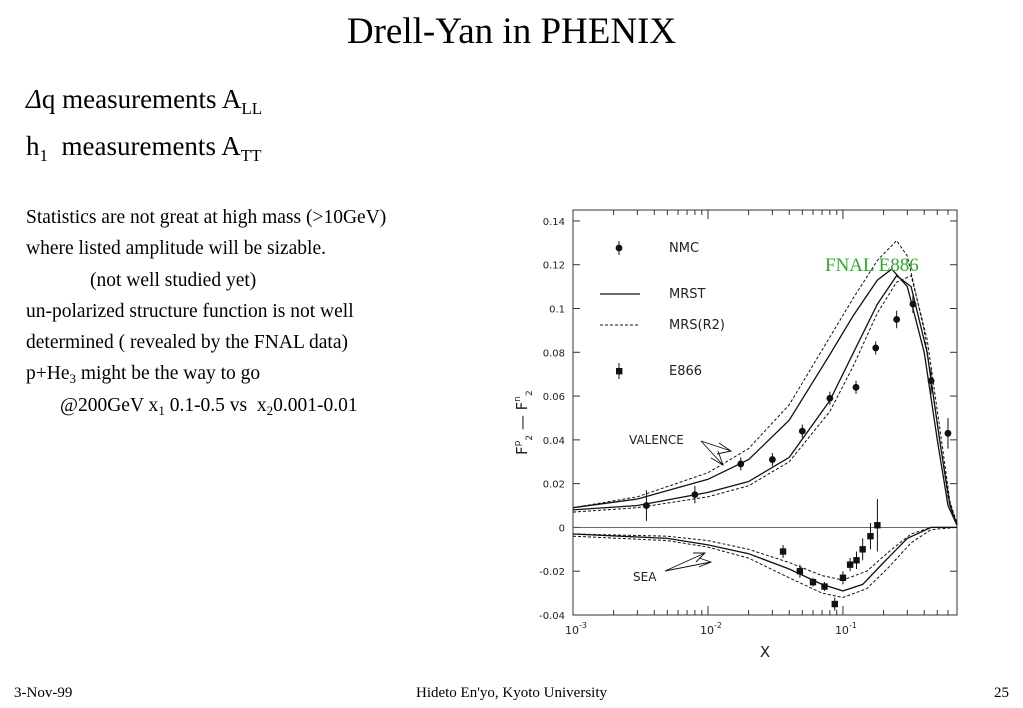 This screenshot has width=1023, height=708. I want to click on text-line-7-sub1: 1, so click(161, 410).